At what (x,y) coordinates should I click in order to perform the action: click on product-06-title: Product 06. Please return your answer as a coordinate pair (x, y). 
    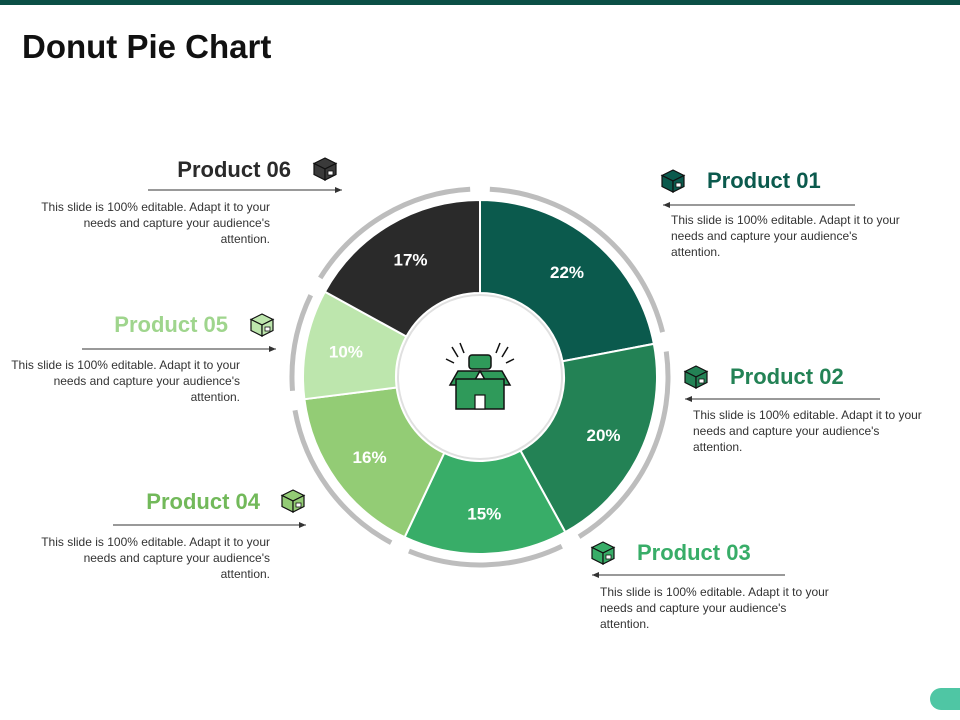
    Looking at the image, I should click on (234, 169).